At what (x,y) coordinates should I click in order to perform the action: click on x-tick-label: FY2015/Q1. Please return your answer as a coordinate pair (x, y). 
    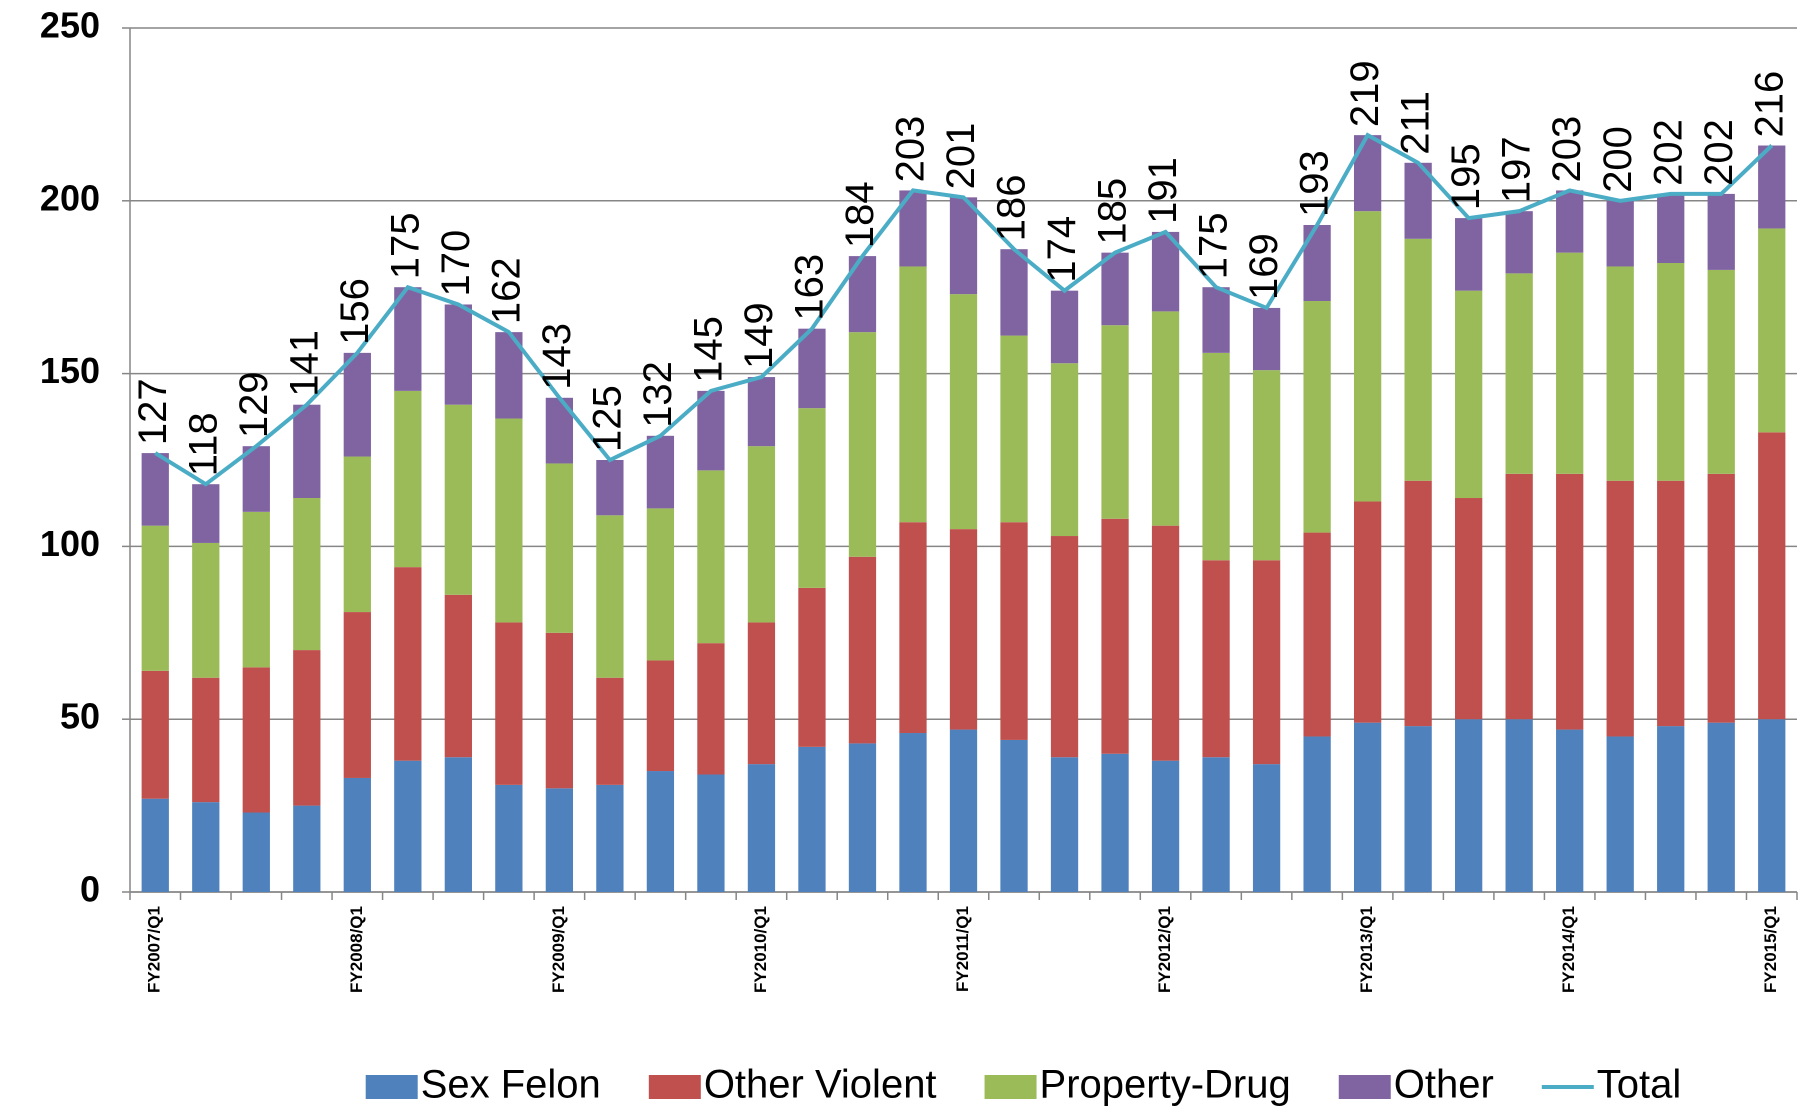
    Looking at the image, I should click on (1770, 949).